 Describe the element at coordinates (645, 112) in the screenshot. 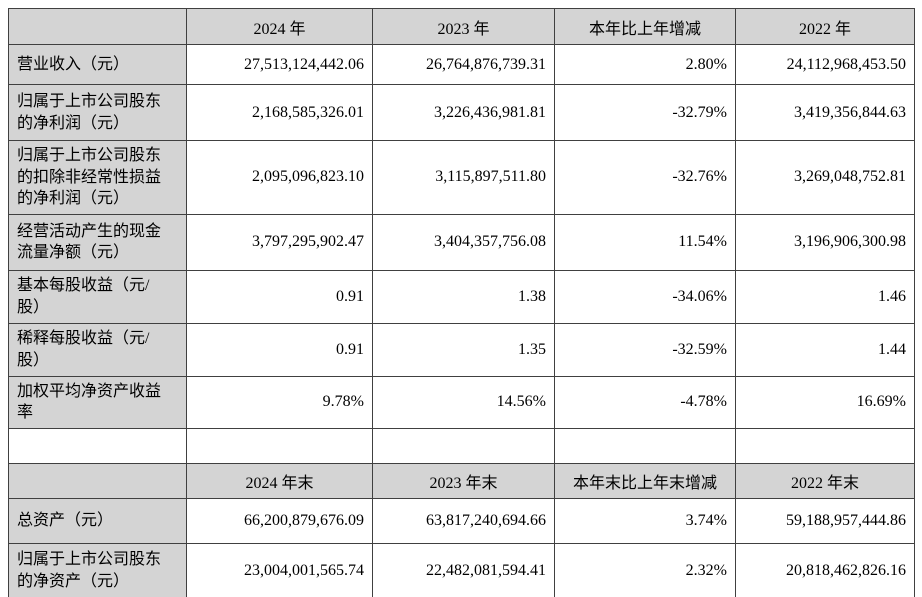

I see `value-change: -32.79%` at that location.